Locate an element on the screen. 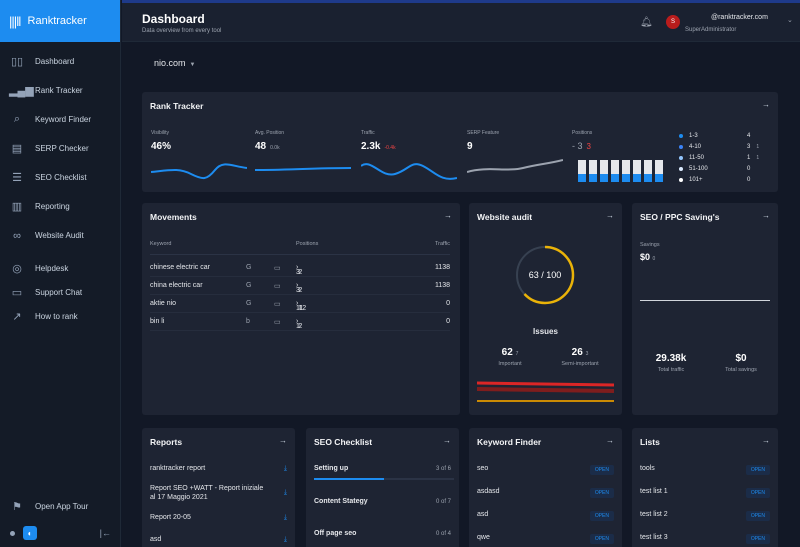 The width and height of the screenshot is (800, 547). project-selector: nio.com ▼ is located at coordinates (175, 63).